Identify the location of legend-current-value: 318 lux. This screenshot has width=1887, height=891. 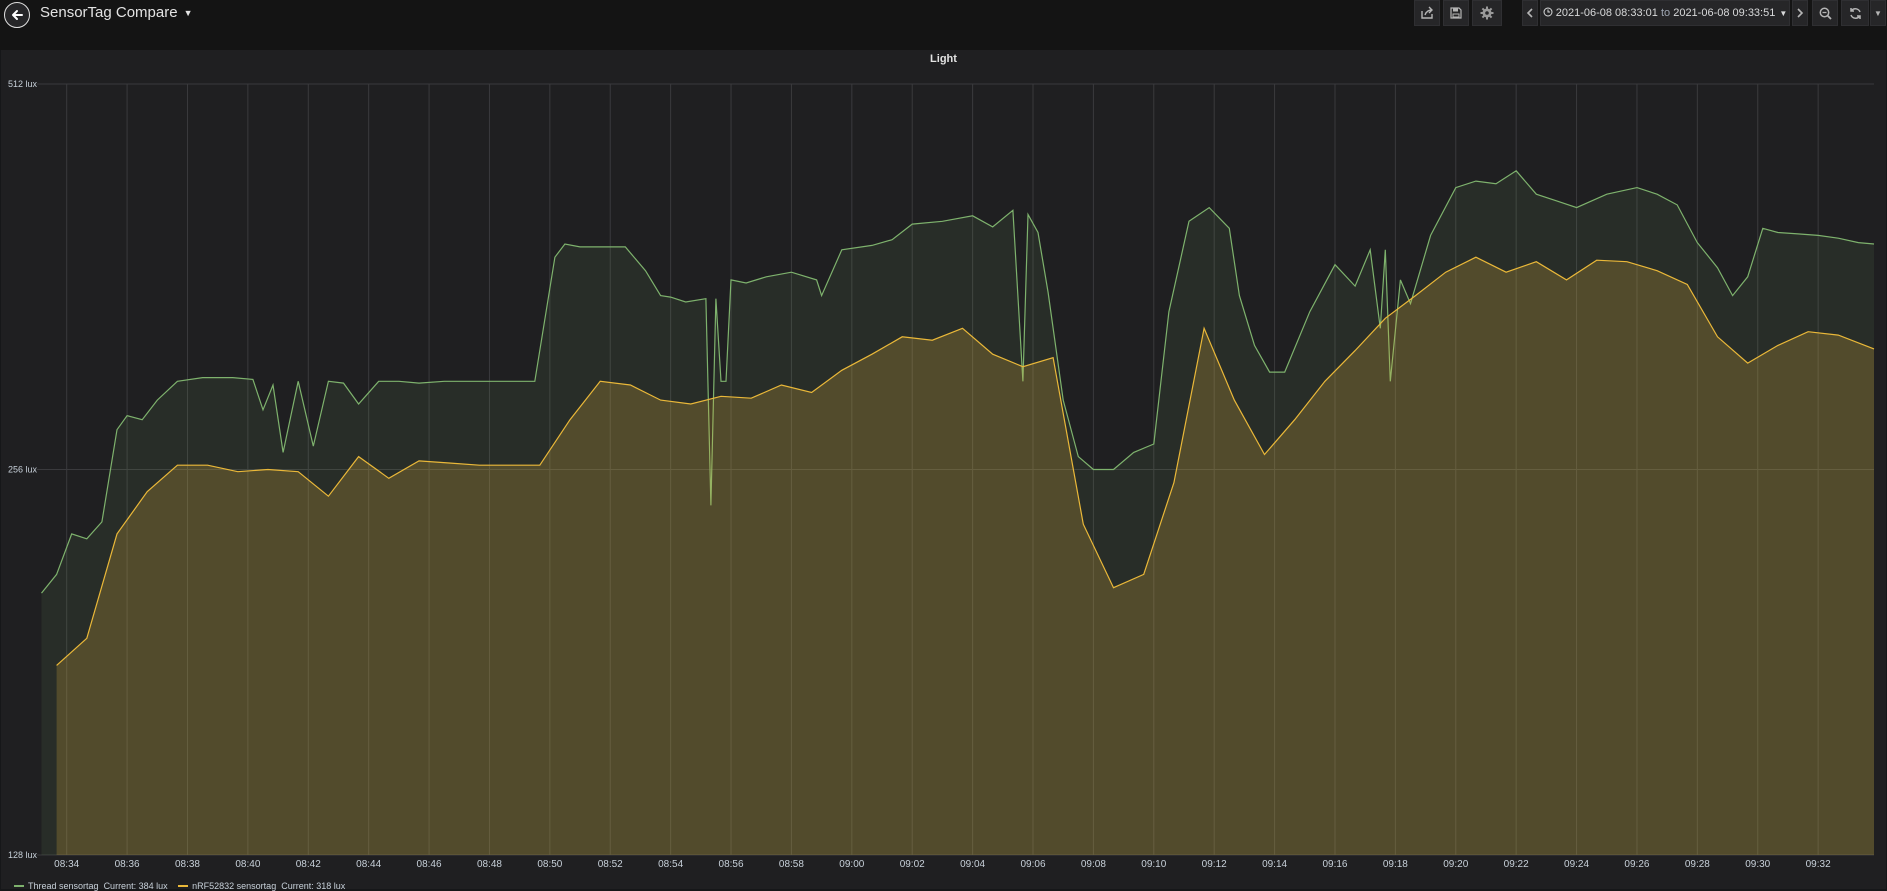
(331, 886).